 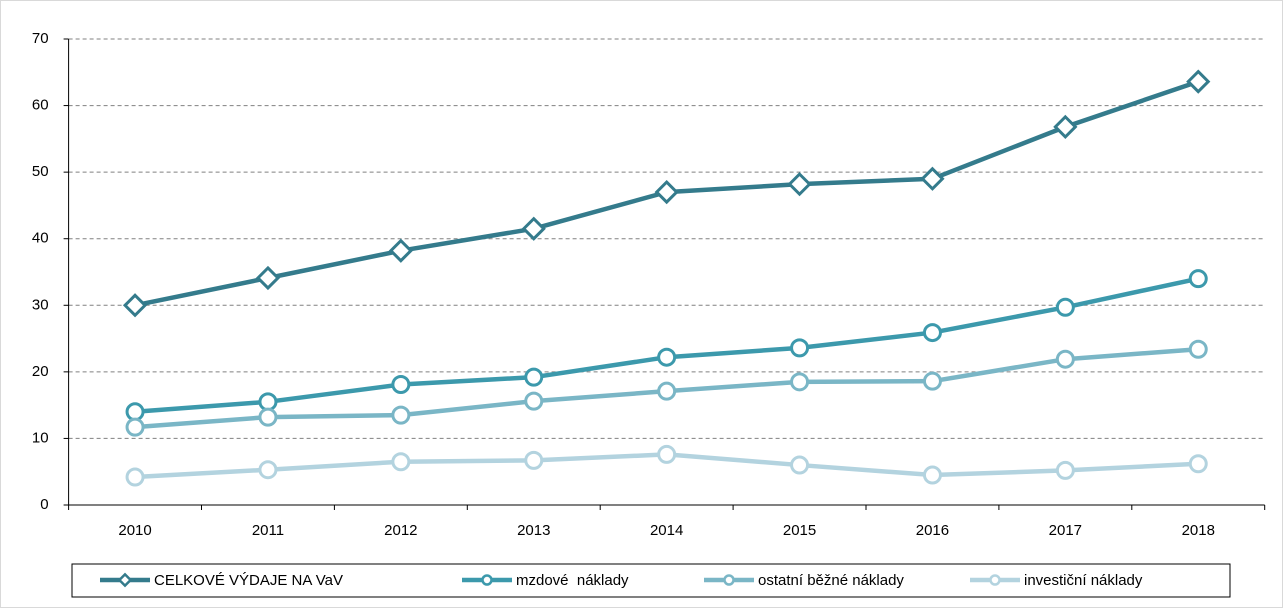 What do you see at coordinates (44, 504) in the screenshot?
I see `y-tick-label: 0` at bounding box center [44, 504].